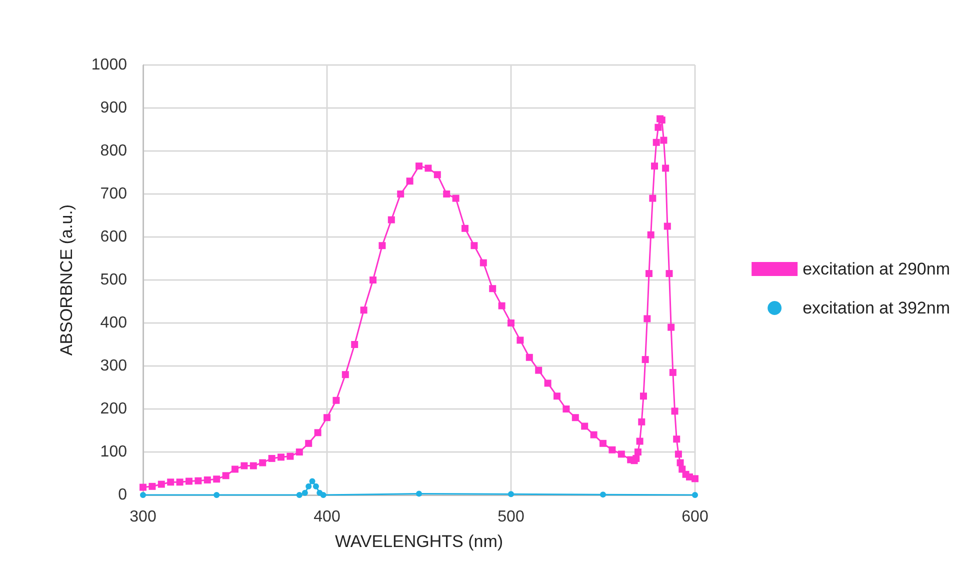 The image size is (973, 577). I want to click on y-tick-label: 500, so click(114, 280).